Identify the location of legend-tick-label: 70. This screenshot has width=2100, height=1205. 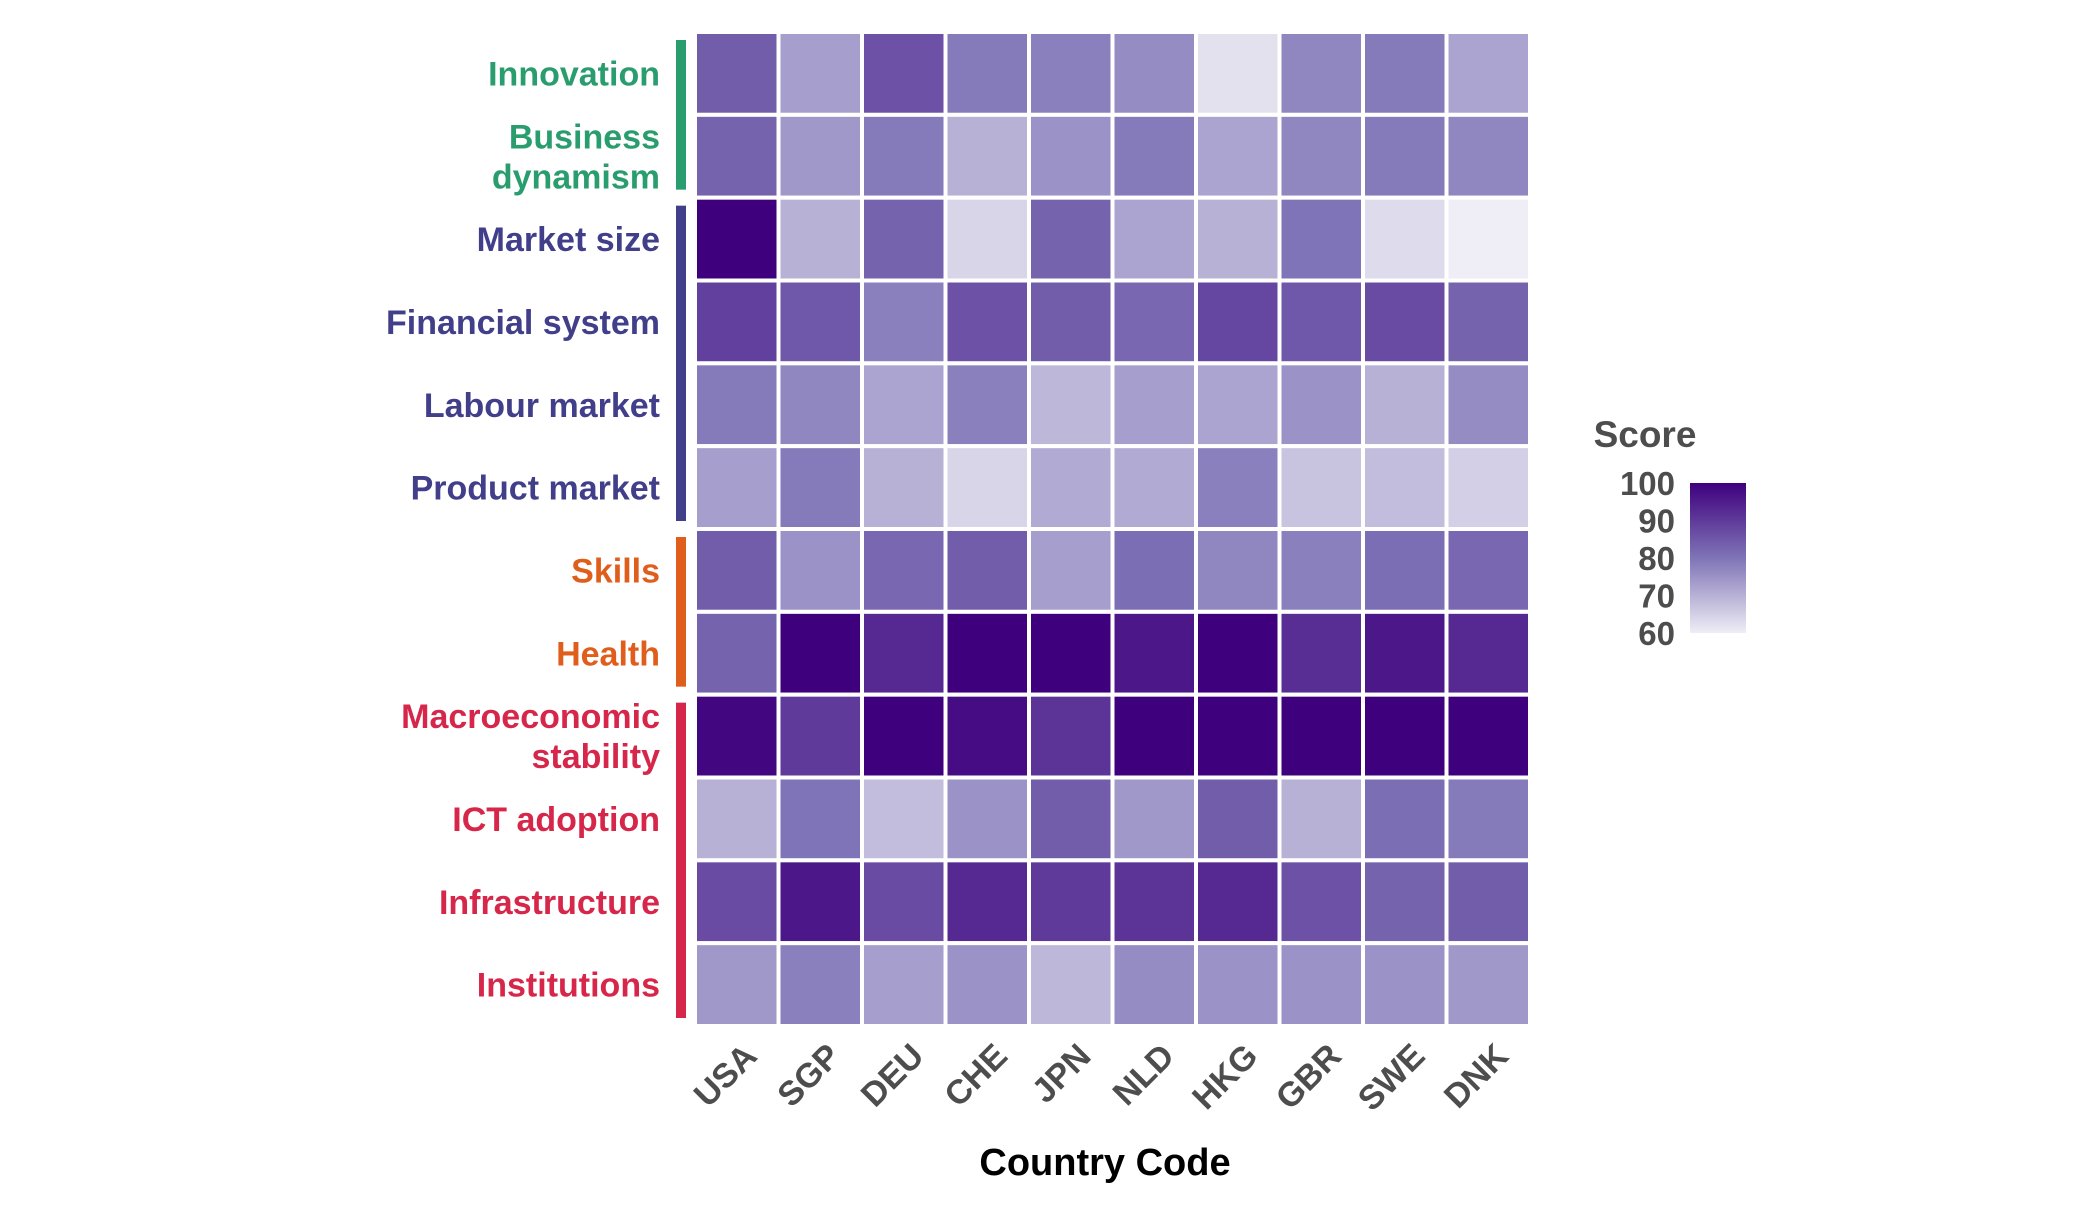
(1656, 596).